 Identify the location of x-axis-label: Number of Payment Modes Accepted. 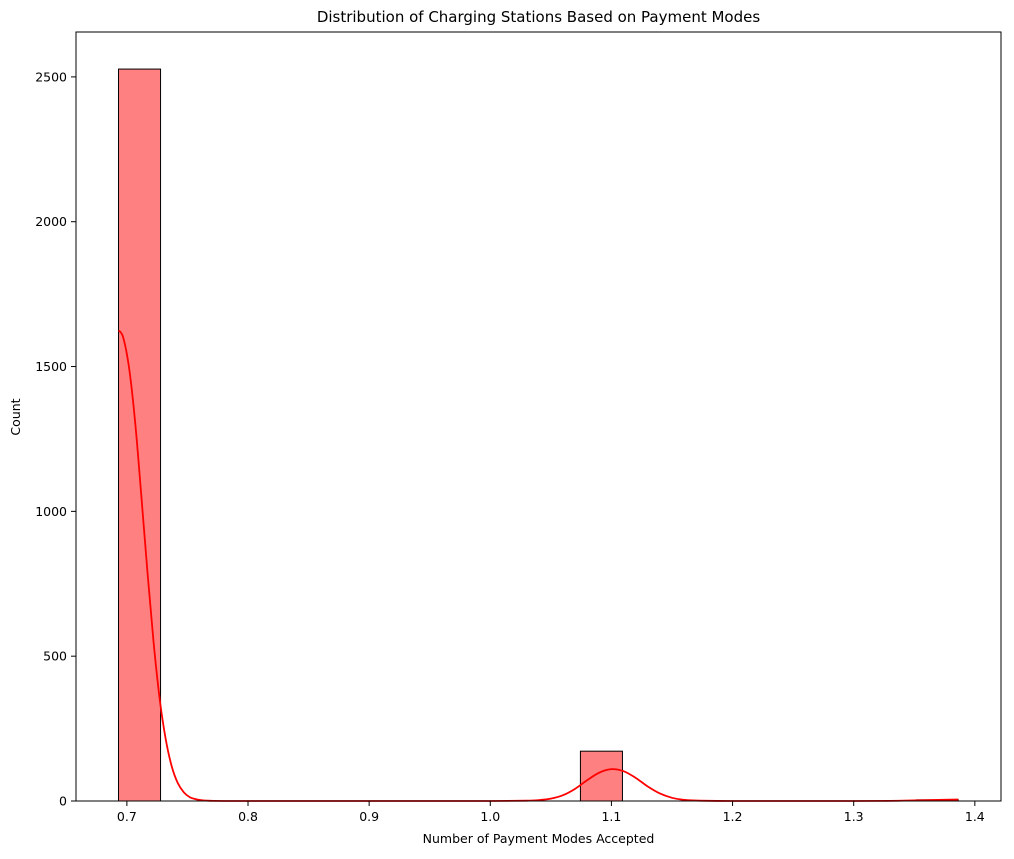
(539, 838).